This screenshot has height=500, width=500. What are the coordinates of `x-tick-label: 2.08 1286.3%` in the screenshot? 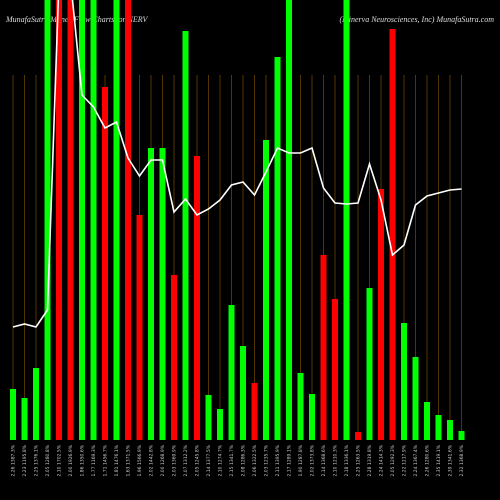 It's located at (244, 460).